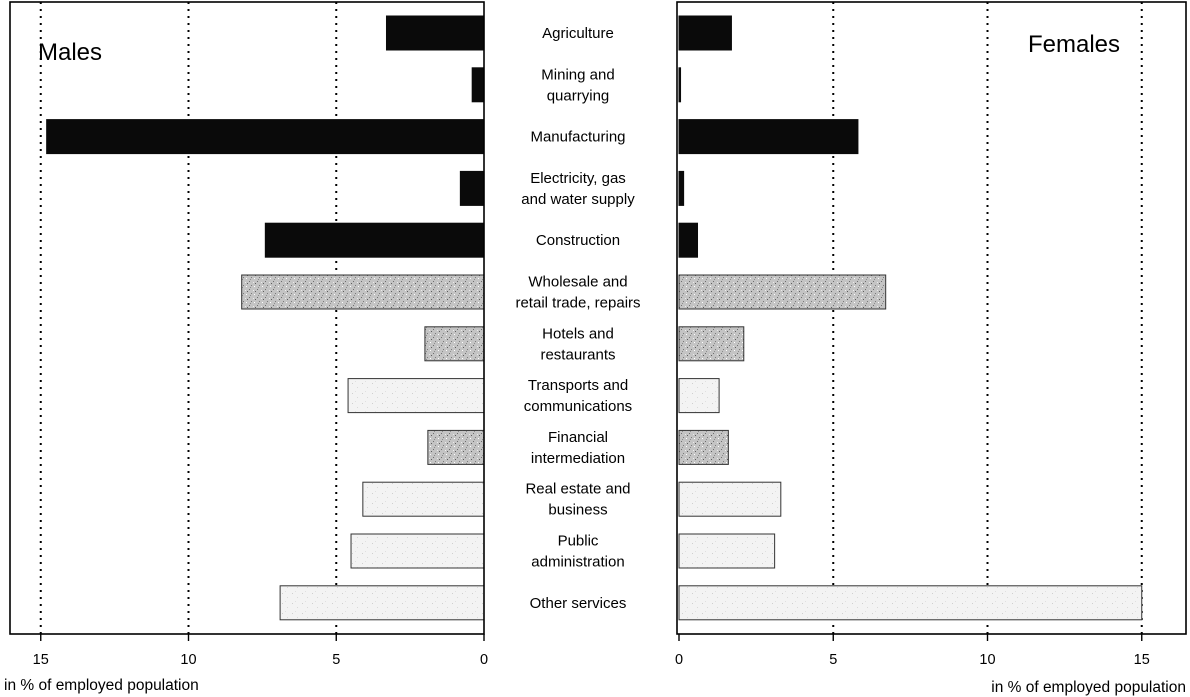 Image resolution: width=1190 pixels, height=697 pixels. What do you see at coordinates (578, 33) in the screenshot?
I see `category-label: Agriculture` at bounding box center [578, 33].